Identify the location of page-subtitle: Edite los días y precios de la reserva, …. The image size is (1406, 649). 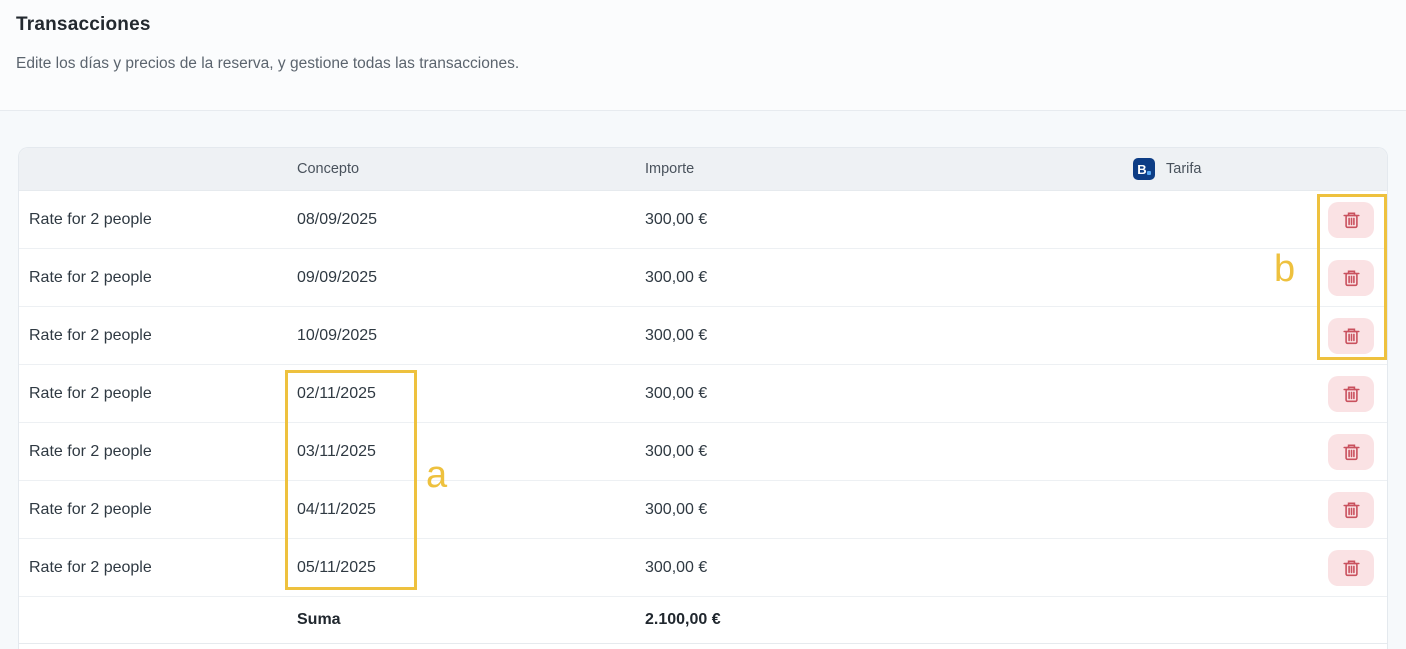
(268, 63).